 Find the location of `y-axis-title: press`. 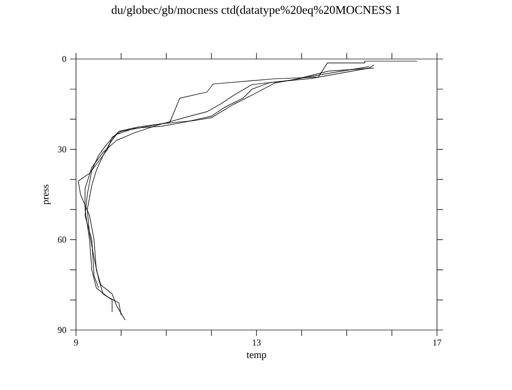

y-axis-title: press is located at coordinates (47, 194).